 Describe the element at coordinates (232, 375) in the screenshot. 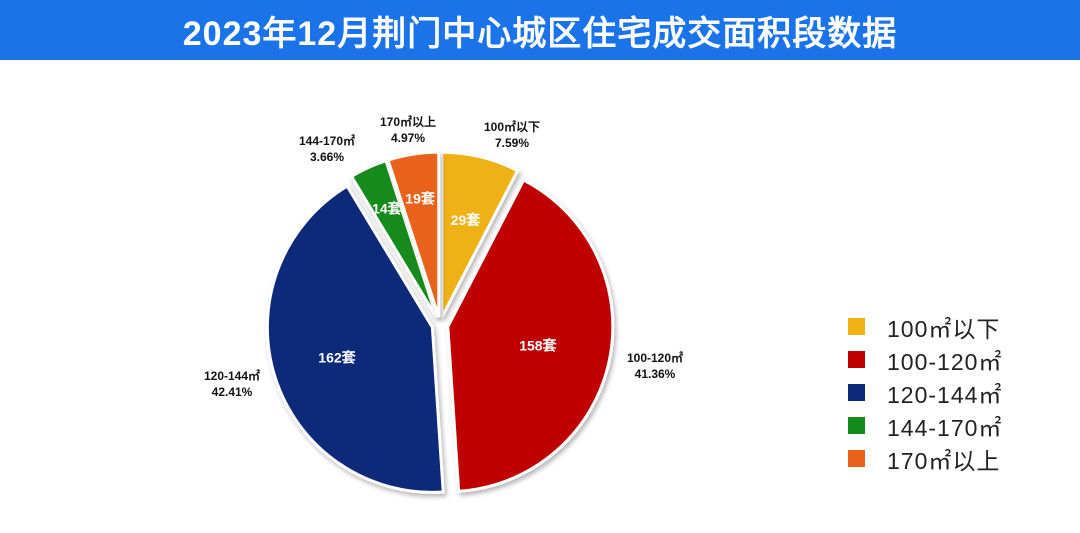

I see `slice-category-label: 120-144㎡` at that location.